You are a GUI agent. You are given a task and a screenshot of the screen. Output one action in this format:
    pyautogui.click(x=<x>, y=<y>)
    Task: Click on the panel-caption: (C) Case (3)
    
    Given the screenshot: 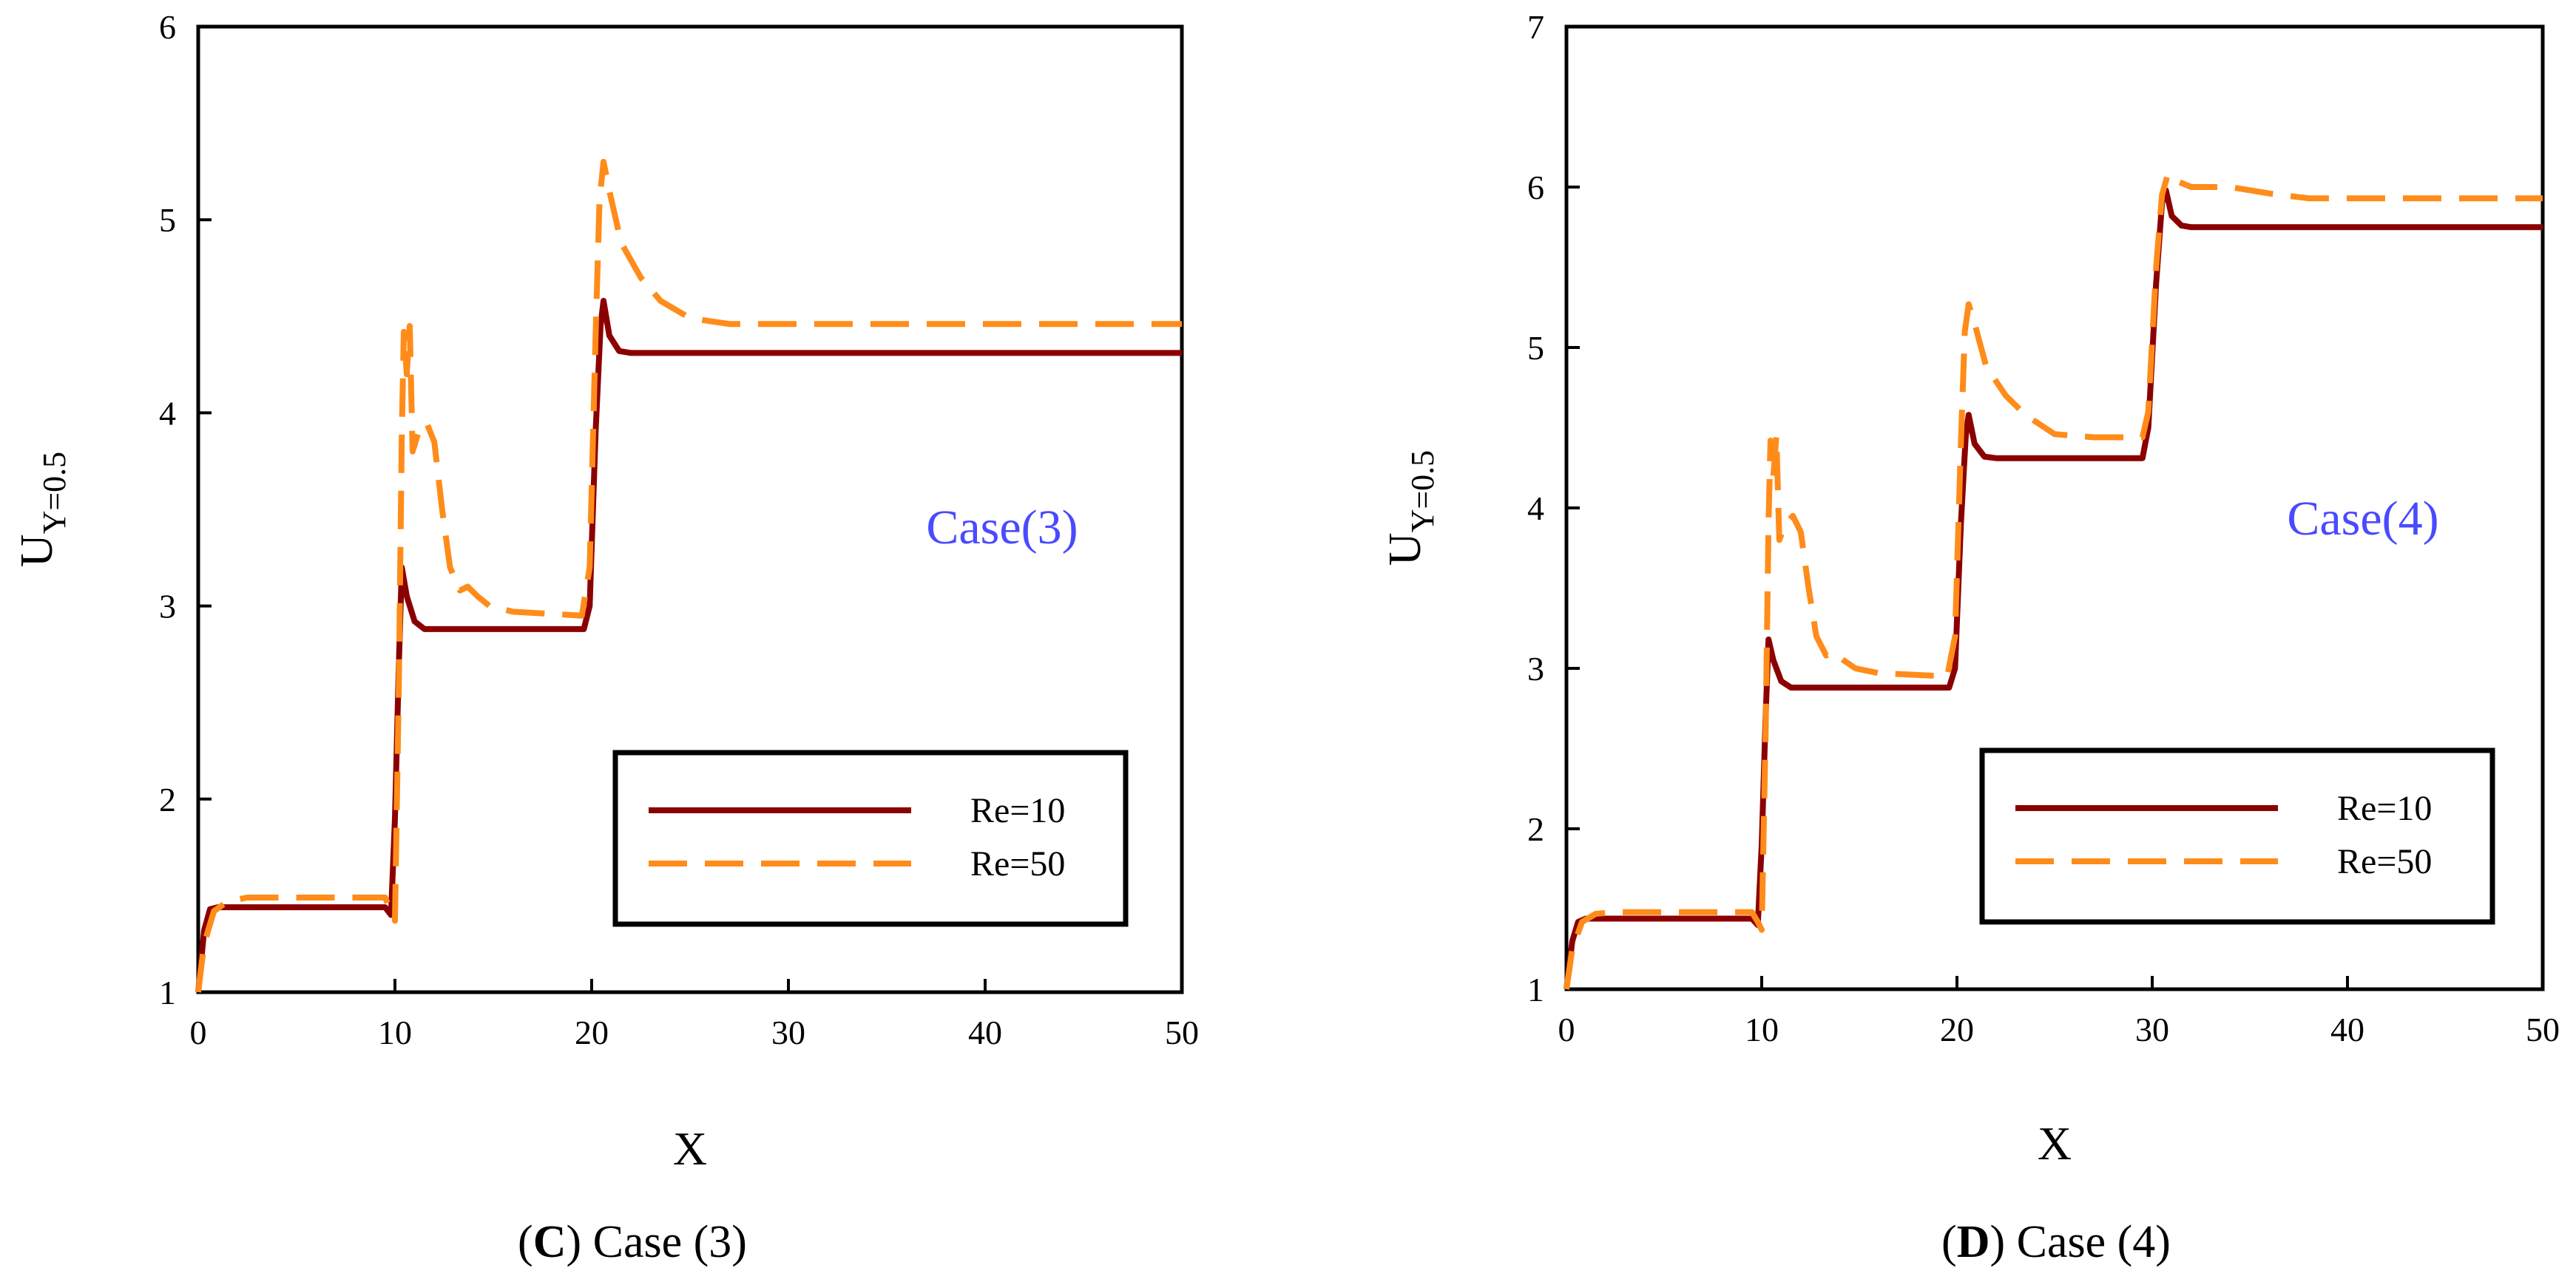 What is the action you would take?
    pyautogui.click(x=632, y=1242)
    